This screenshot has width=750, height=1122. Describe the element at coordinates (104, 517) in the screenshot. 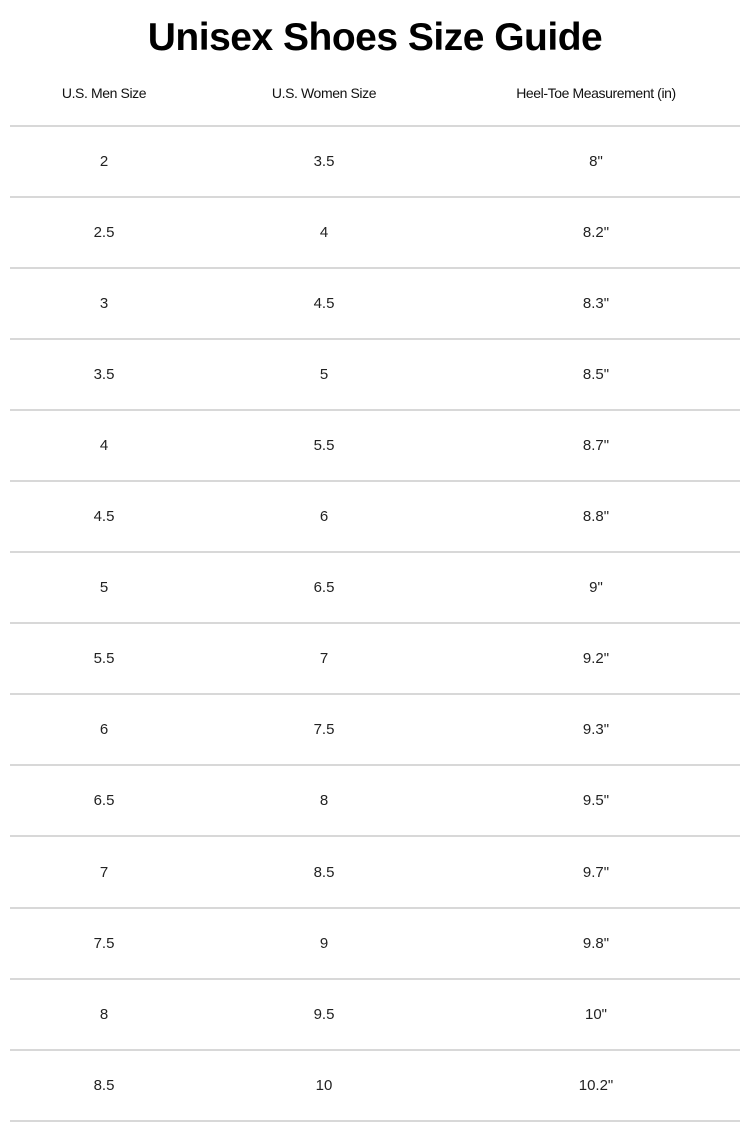

I see `men-size-cell: 4.5` at that location.